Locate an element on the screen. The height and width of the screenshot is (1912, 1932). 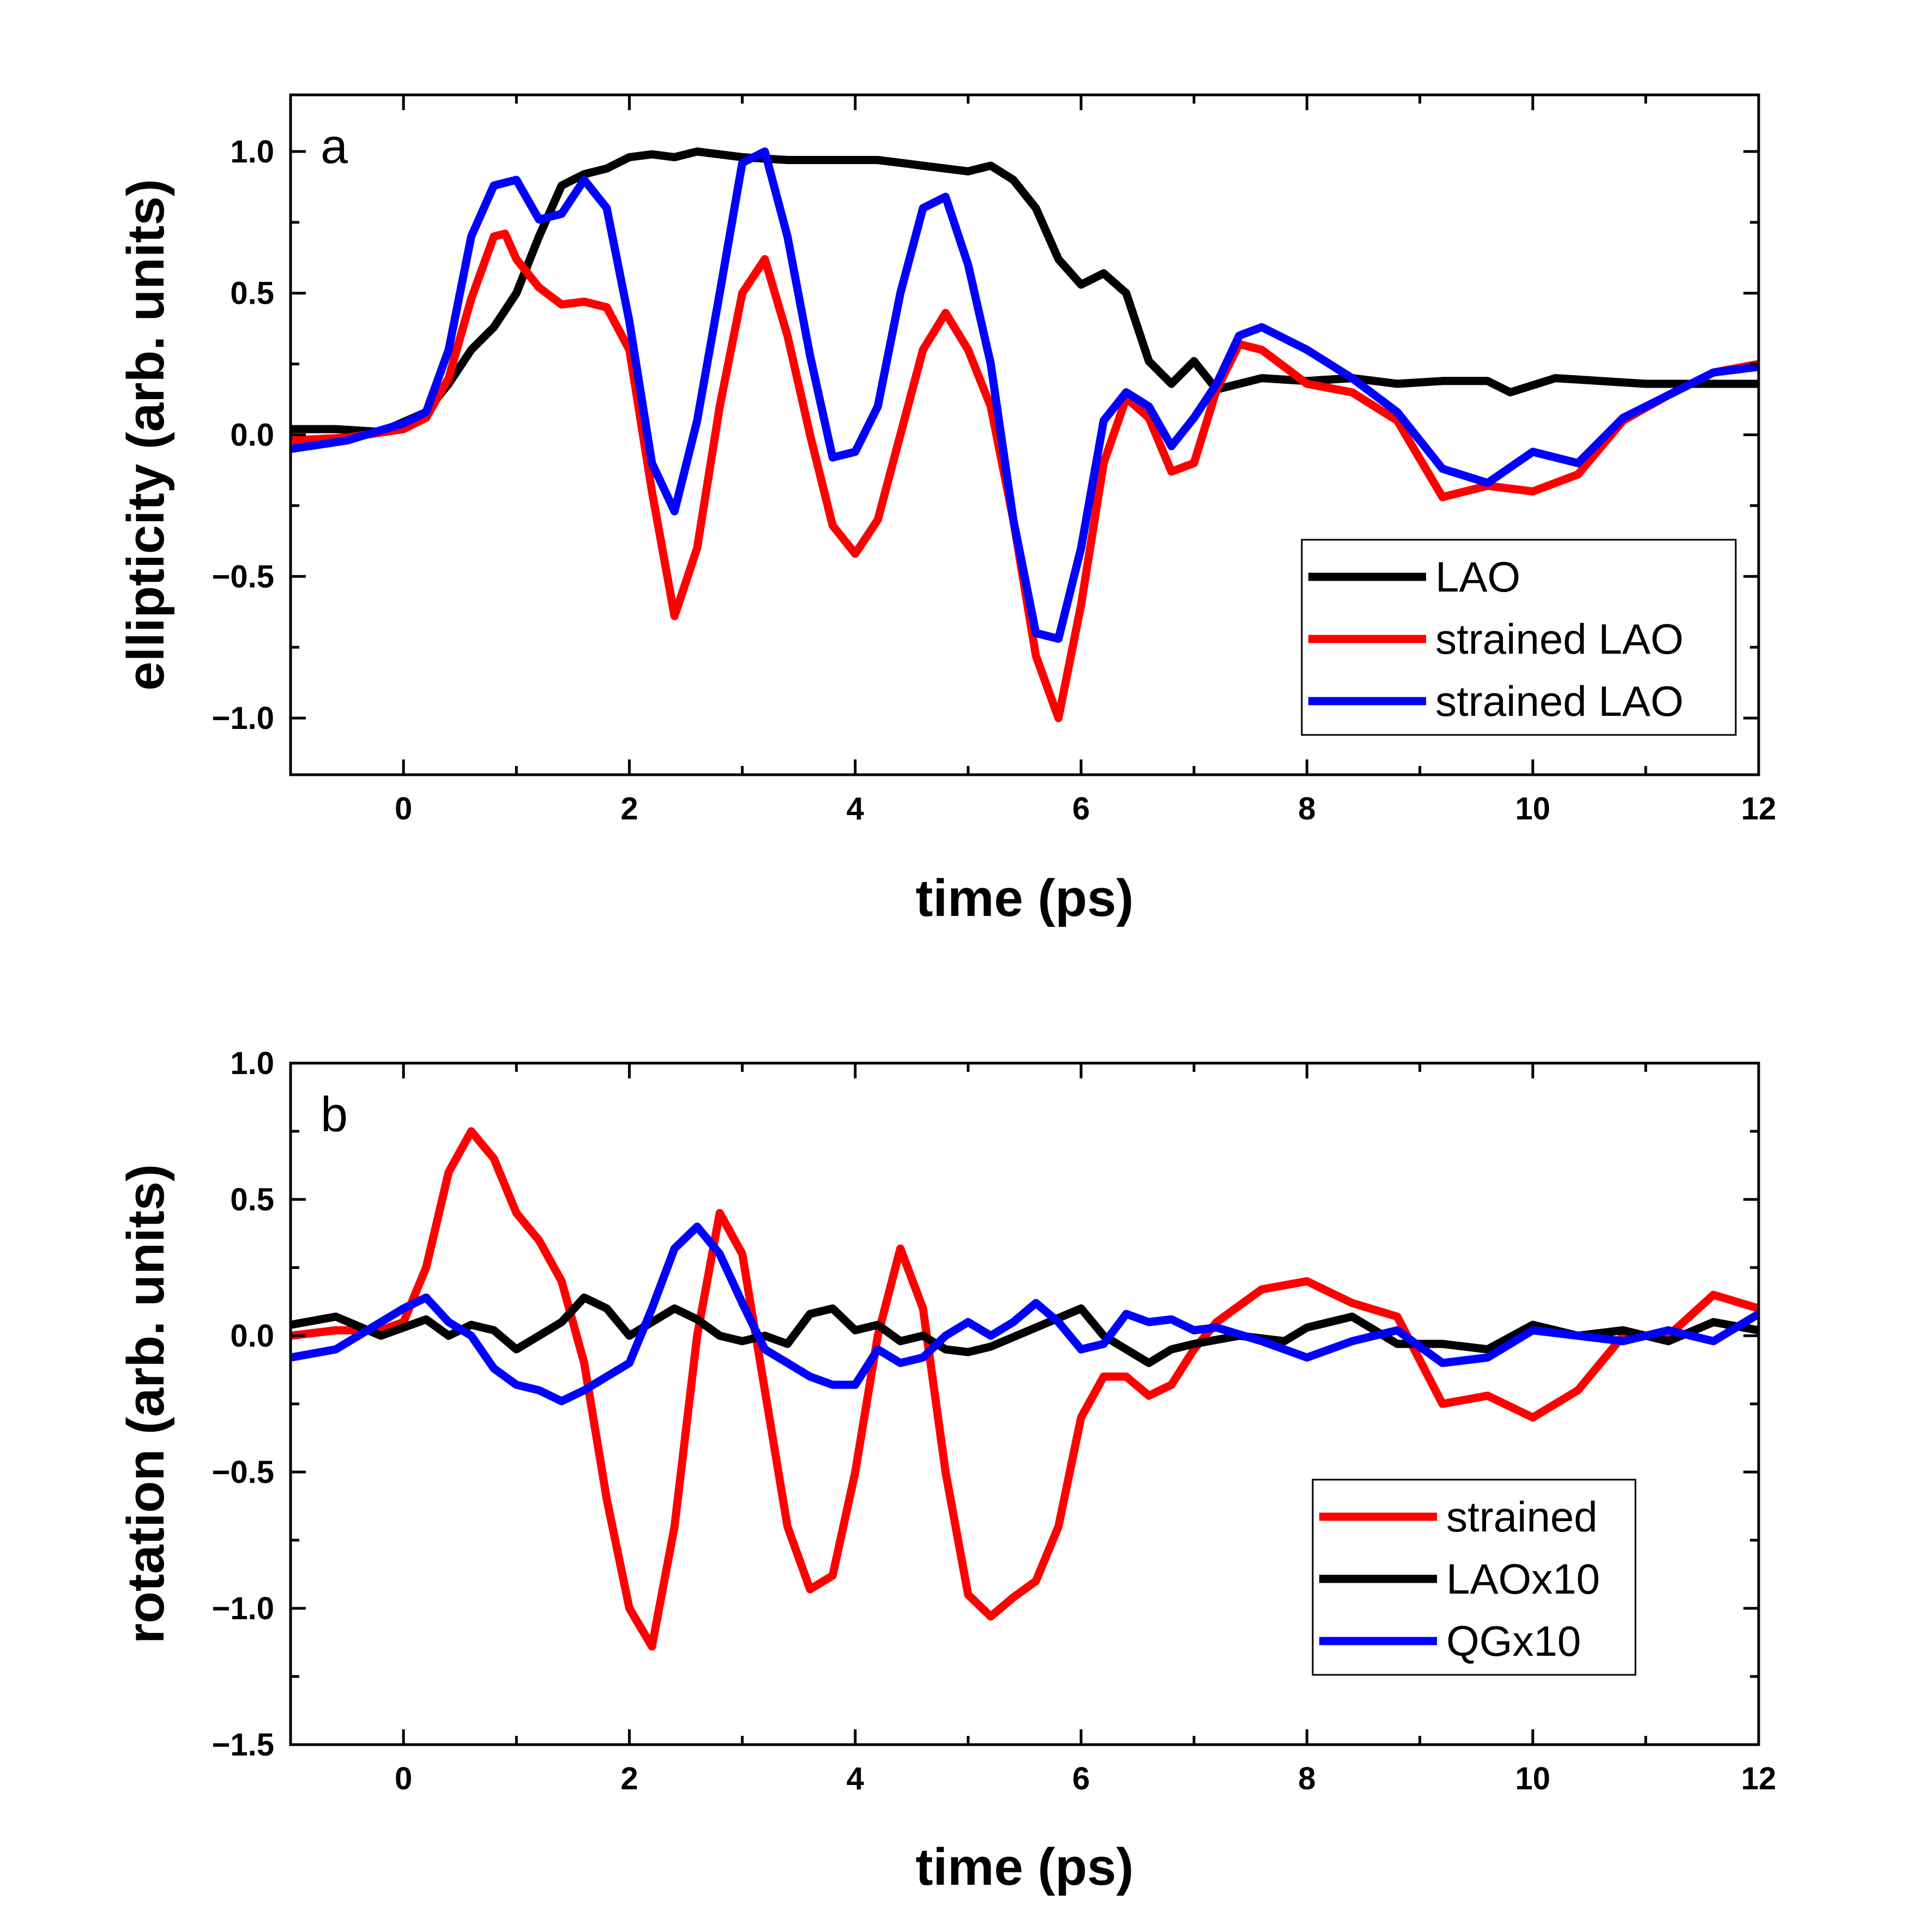
y-axis-title: rotation (arb. units) is located at coordinates (146, 1404).